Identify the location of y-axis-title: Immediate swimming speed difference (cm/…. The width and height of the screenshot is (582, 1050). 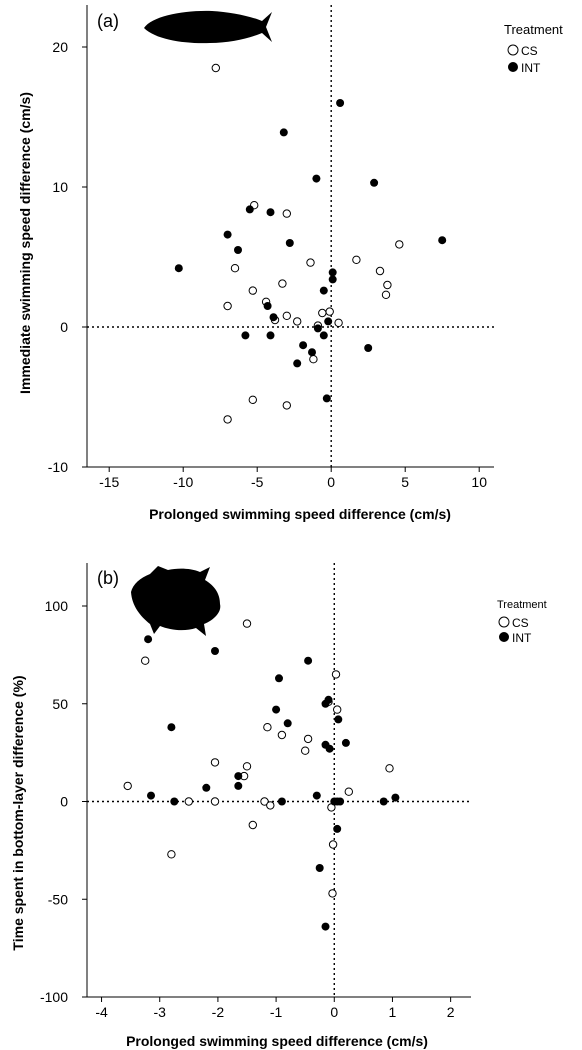
(25, 243).